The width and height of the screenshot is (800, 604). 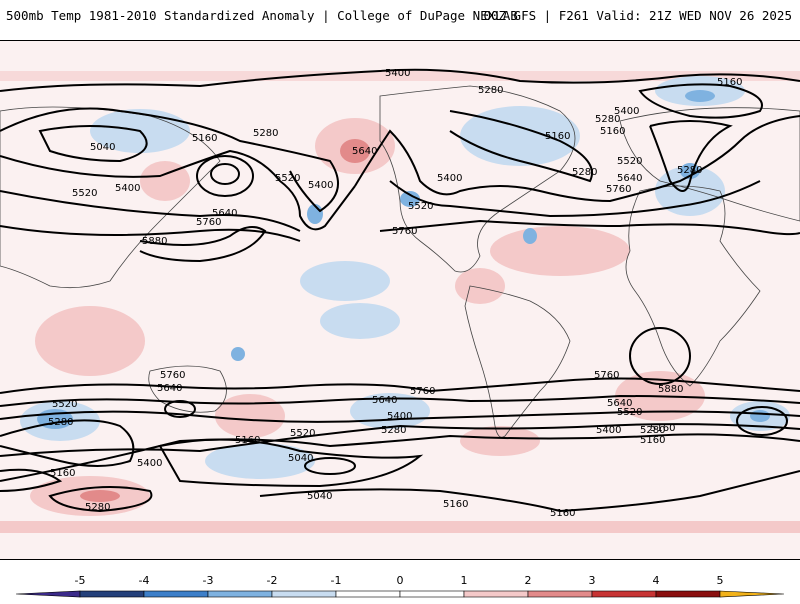 I want to click on strong-cool-arctic, so click(x=700, y=96).